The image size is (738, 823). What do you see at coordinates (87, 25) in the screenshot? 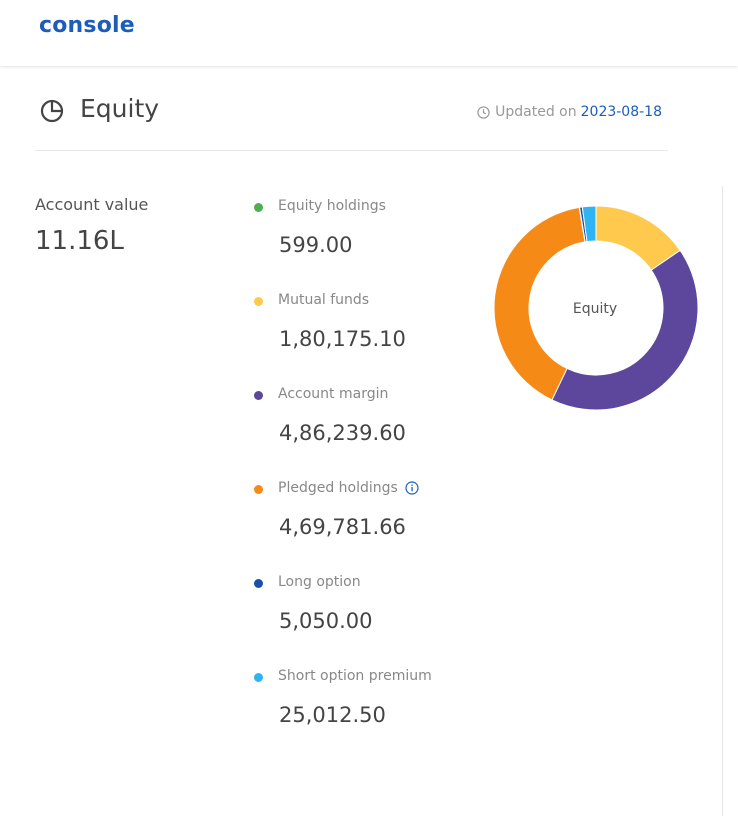
I see `console-logo: console` at bounding box center [87, 25].